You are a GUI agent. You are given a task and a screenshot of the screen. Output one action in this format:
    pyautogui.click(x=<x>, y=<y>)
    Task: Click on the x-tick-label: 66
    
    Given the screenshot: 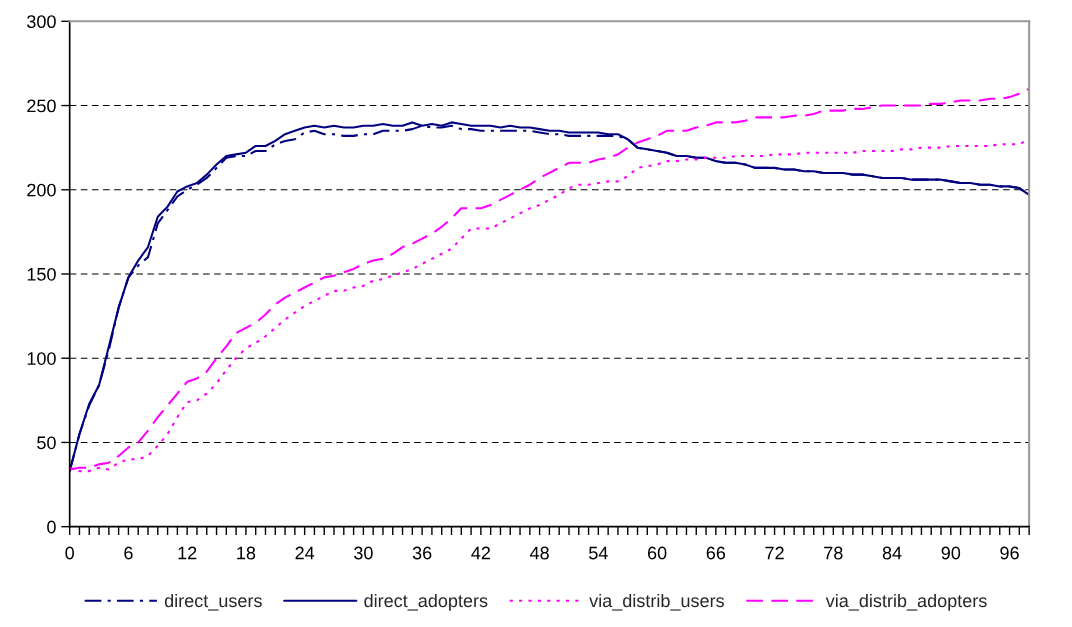 What is the action you would take?
    pyautogui.click(x=716, y=553)
    